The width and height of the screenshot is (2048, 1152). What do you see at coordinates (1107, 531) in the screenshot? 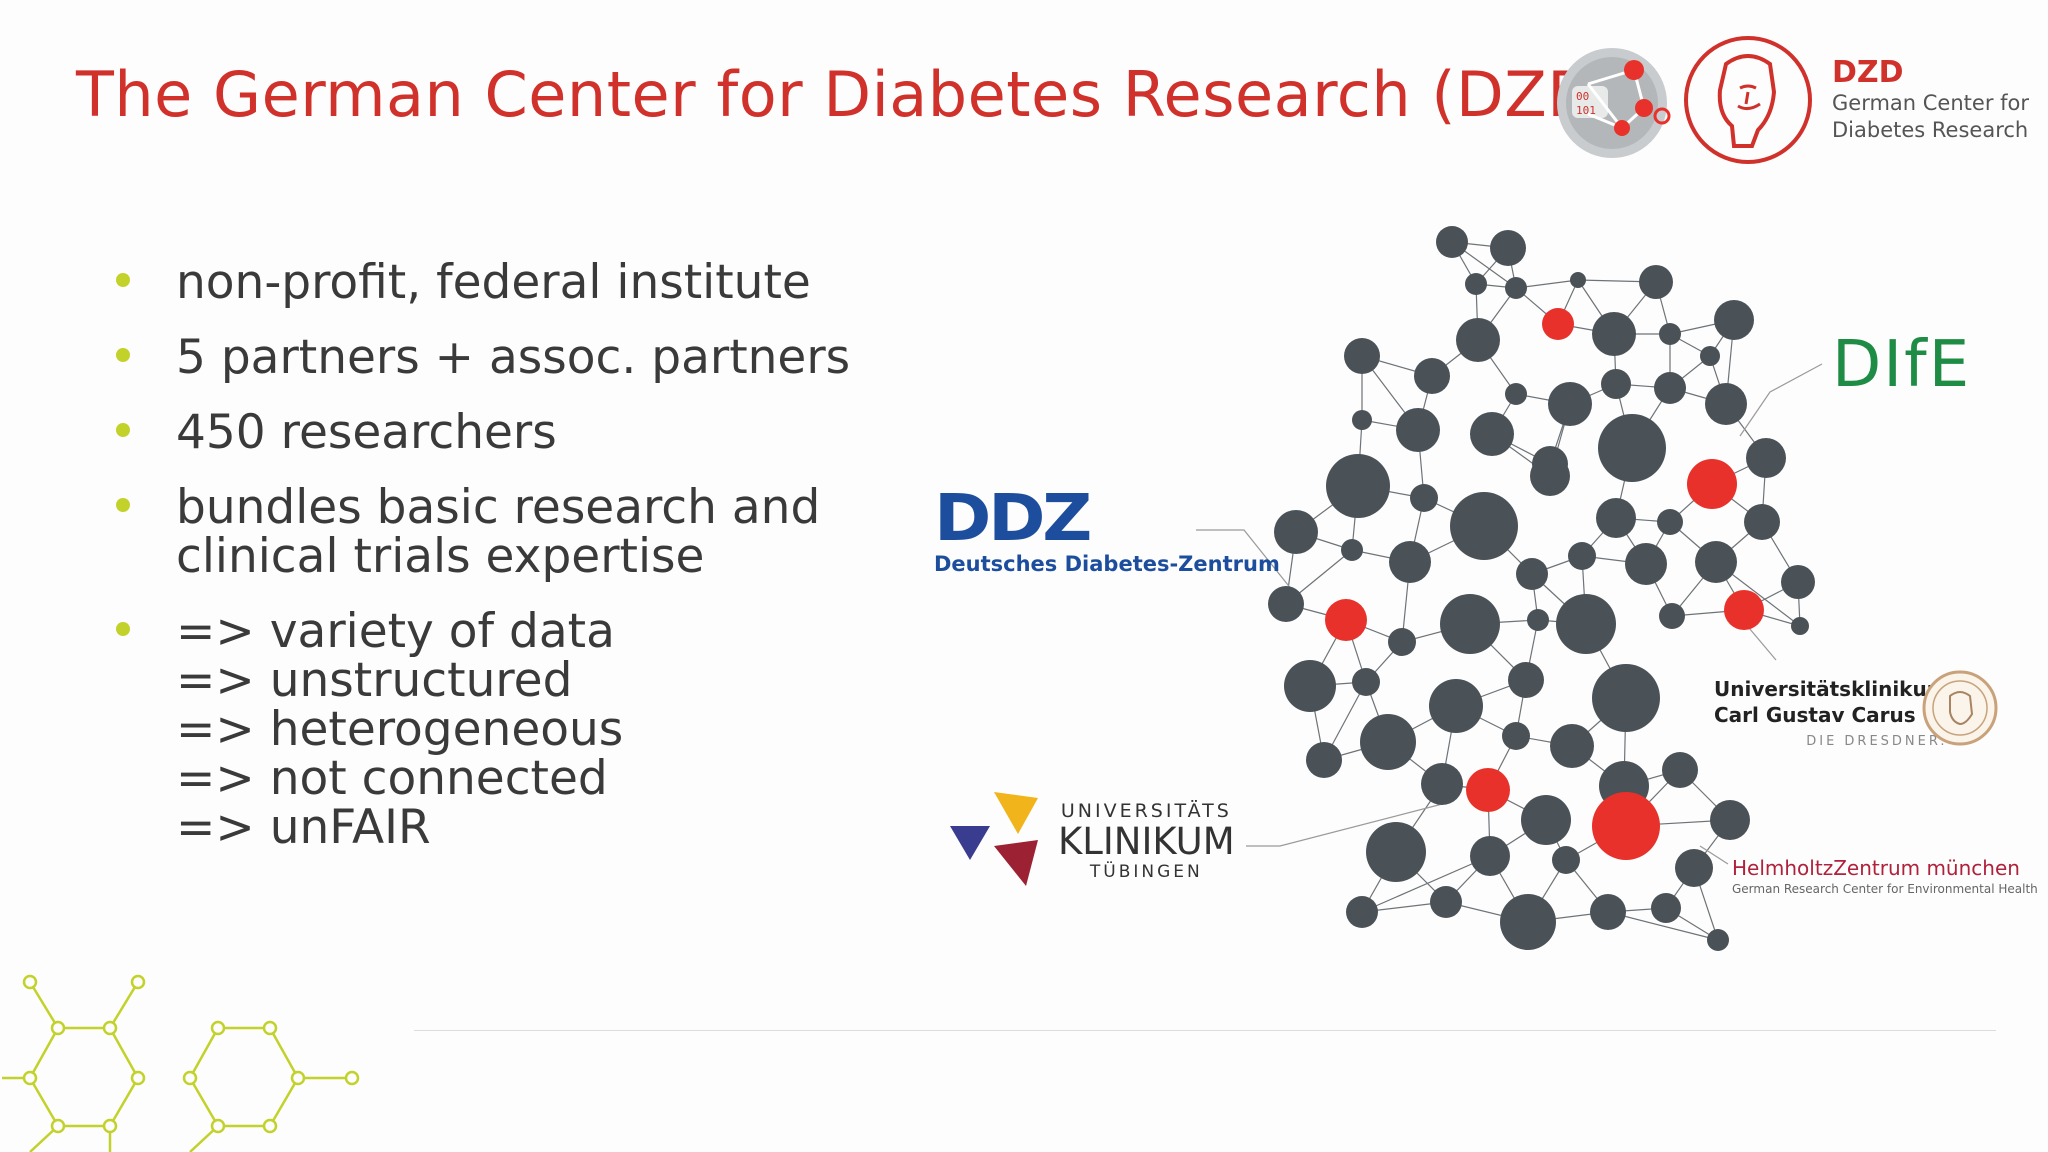
I see `ddz-logo: DDZ Deutsches Diabetes-Zentrum` at bounding box center [1107, 531].